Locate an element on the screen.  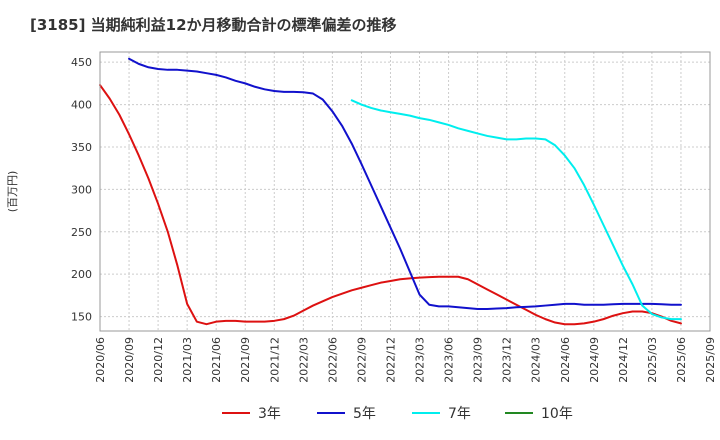
y-tick-label: 400 is located at coordinates (81, 105).